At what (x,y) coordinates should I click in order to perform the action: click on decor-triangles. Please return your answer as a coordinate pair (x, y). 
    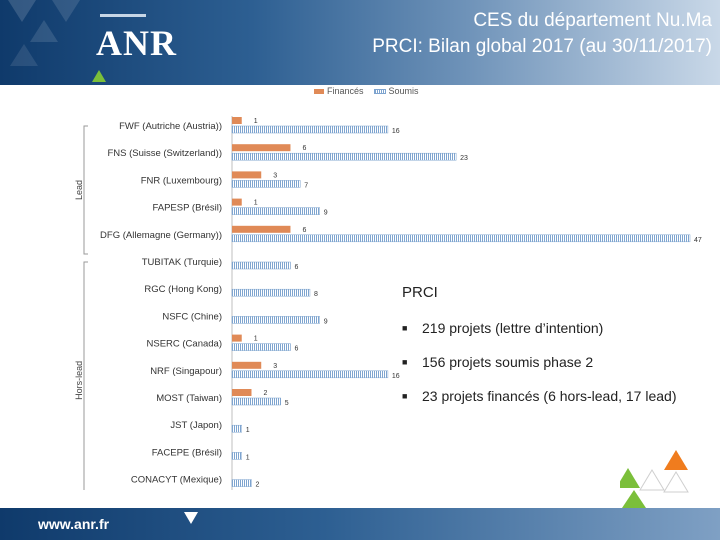
    Looking at the image, I should click on (654, 479).